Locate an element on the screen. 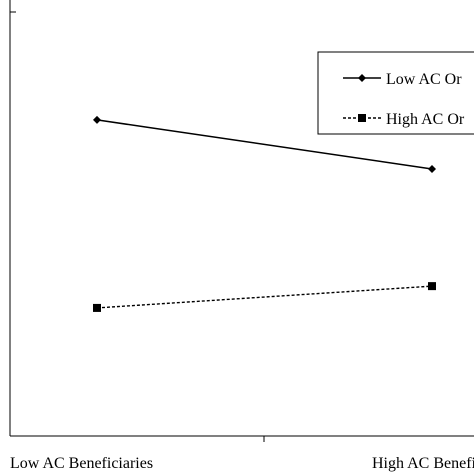  legend-label-1: Low AC Or is located at coordinates (424, 79).